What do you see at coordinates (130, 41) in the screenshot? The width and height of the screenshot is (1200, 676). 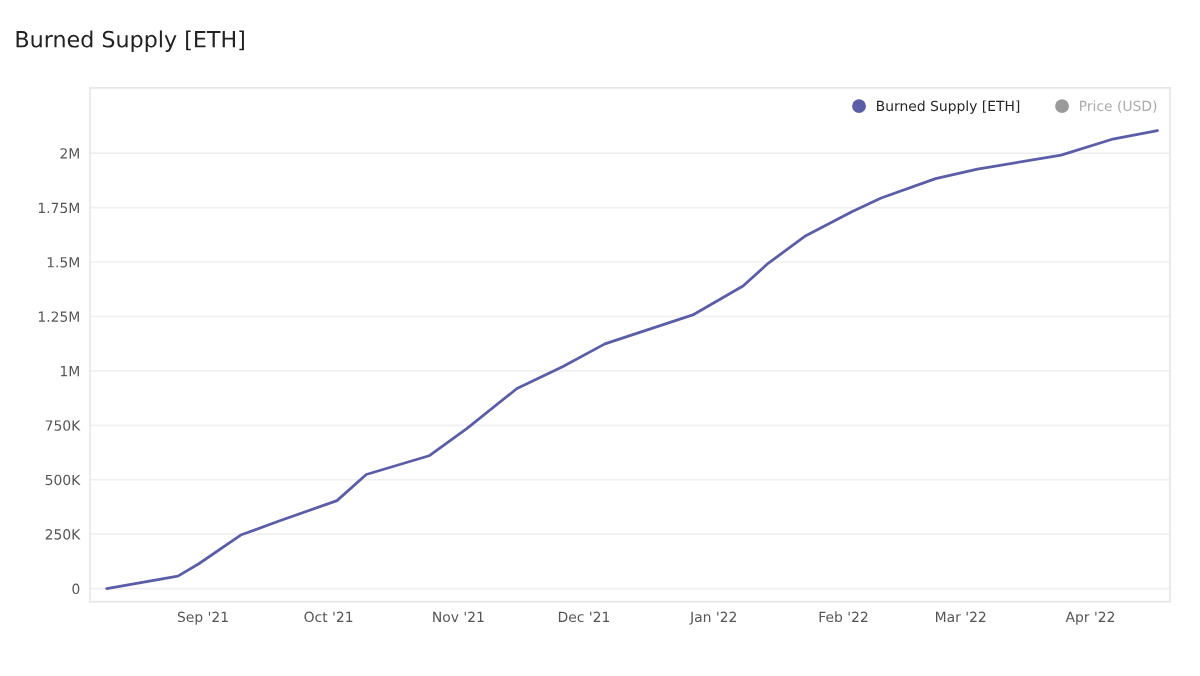 I see `chart-title: Burned Supply [ETH]` at bounding box center [130, 41].